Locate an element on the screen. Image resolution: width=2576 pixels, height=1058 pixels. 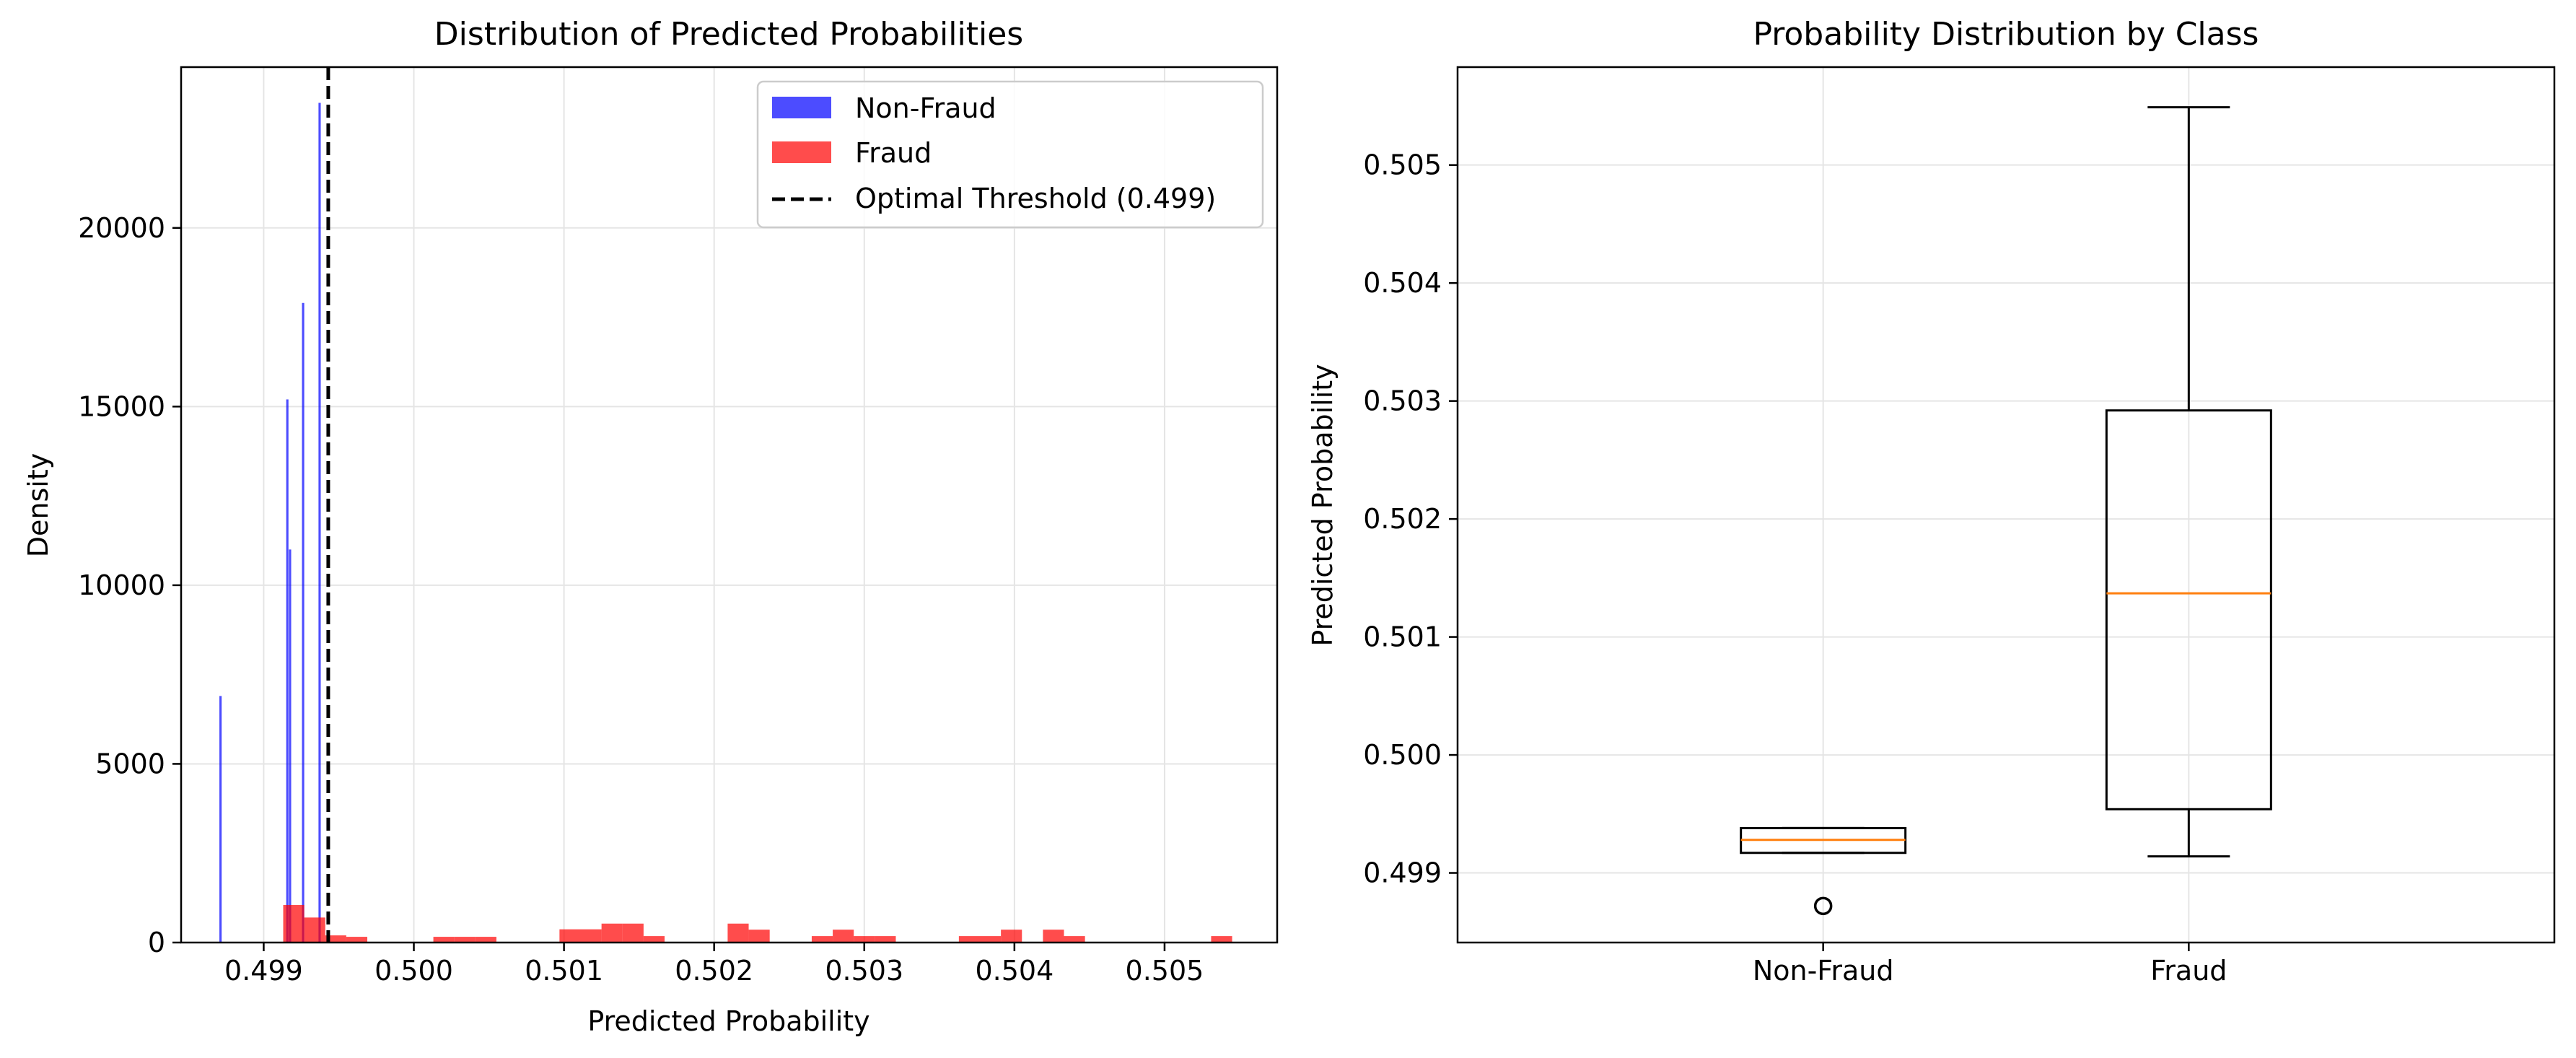
boxplot-y-ticks: 0.499 0.500 0.501 0.502 0.503 0.504 0.505 is located at coordinates (1410, 519).